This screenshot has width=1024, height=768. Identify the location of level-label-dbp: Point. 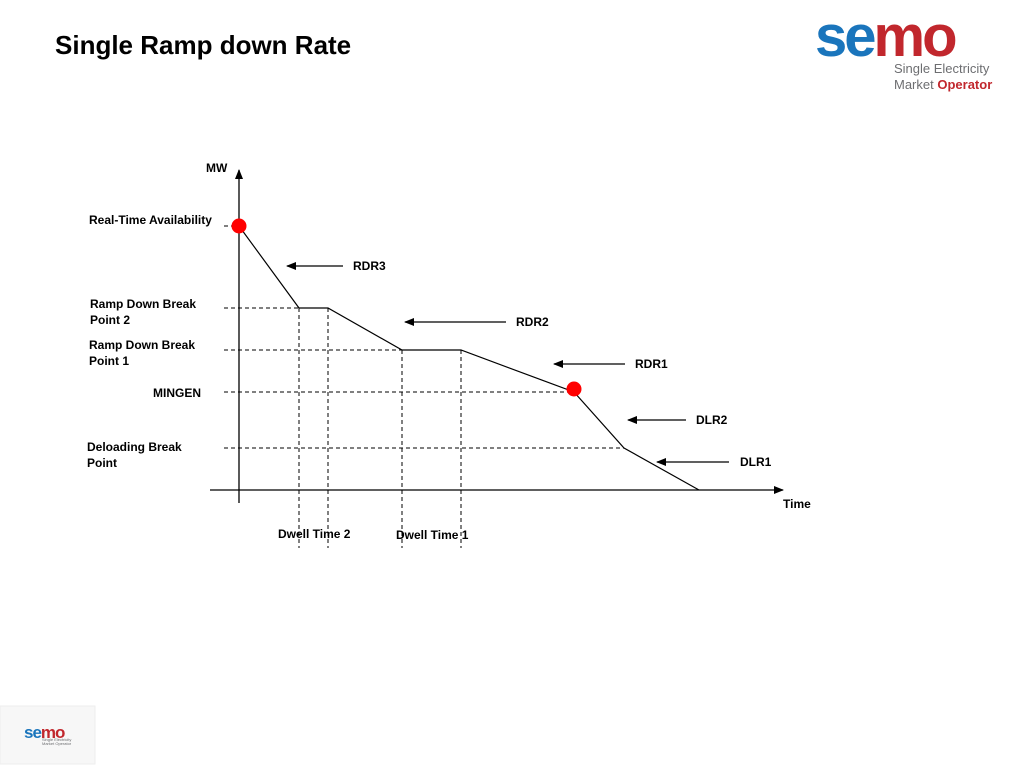
(102, 463).